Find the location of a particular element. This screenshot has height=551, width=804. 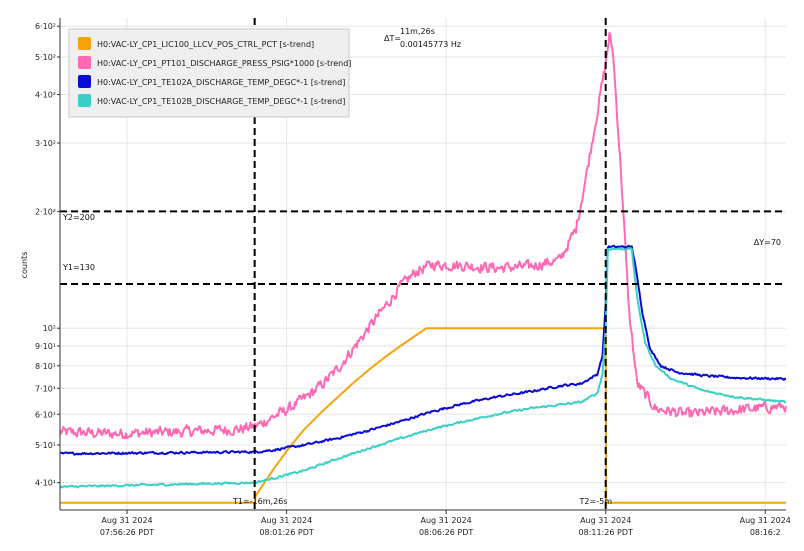

t2-cursor-label: T2=-5m is located at coordinates (596, 501).